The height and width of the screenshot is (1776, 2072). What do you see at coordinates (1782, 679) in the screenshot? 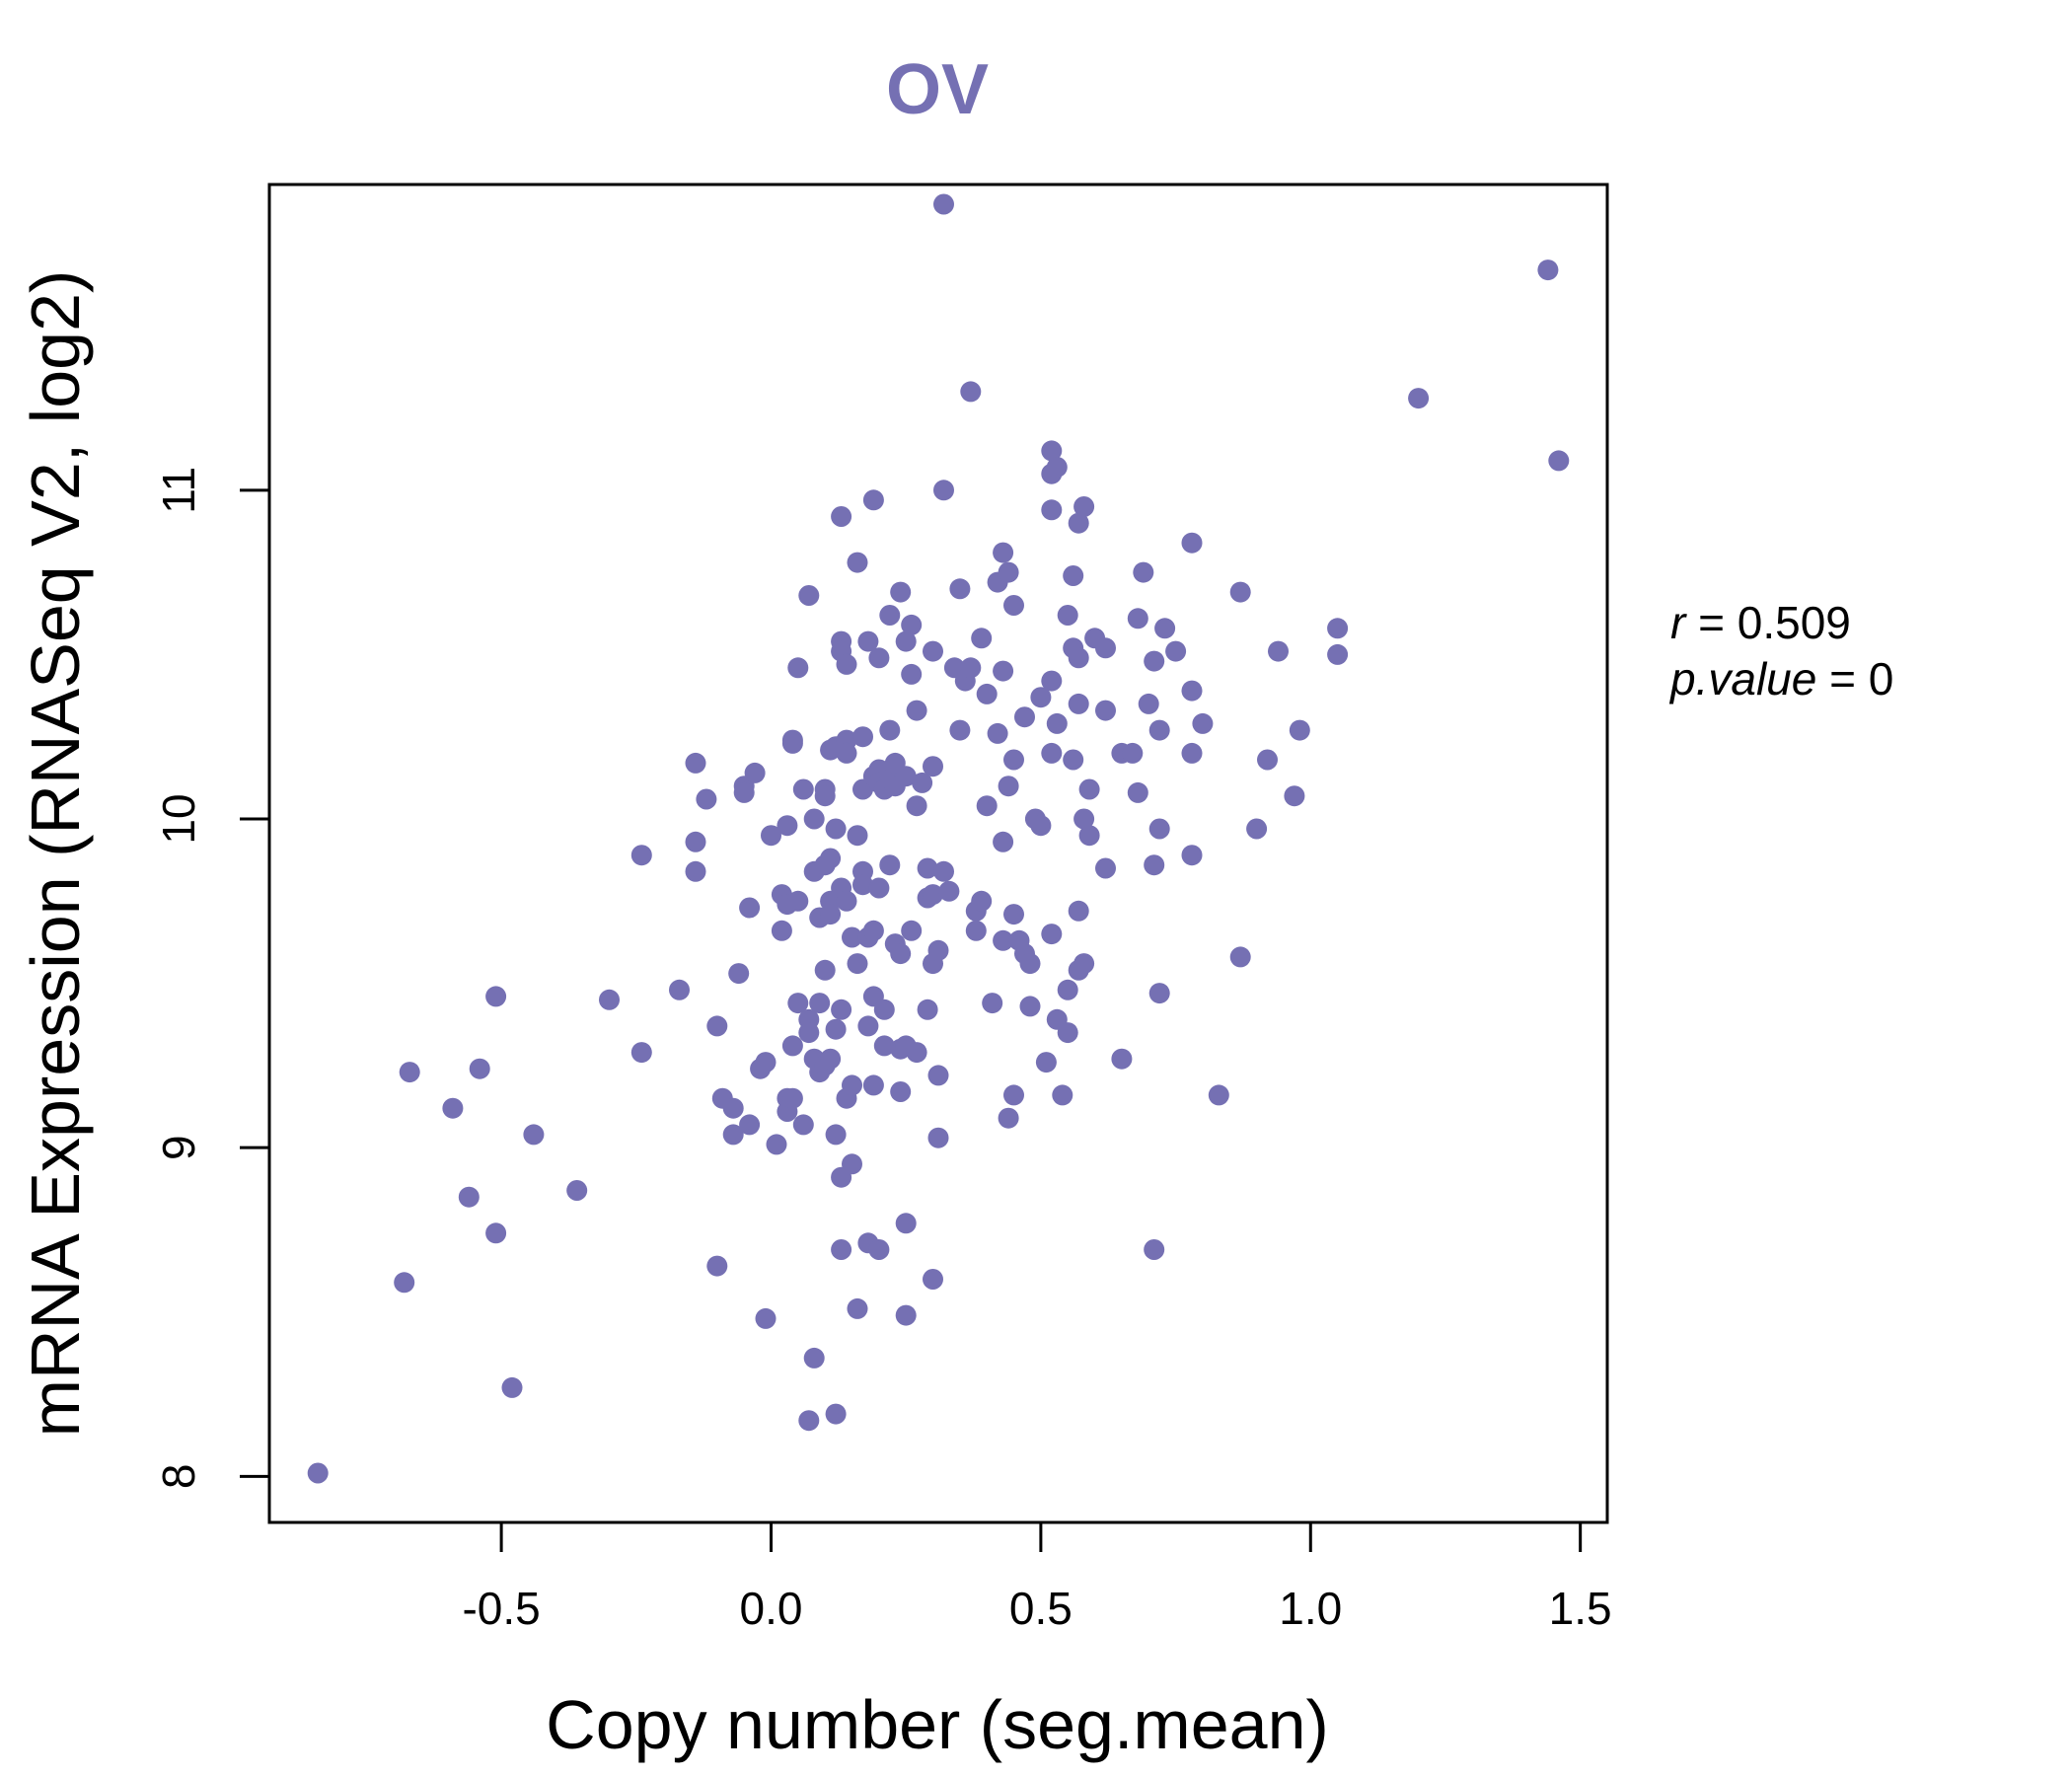
I see `p-stat: p.value = 0` at bounding box center [1782, 679].